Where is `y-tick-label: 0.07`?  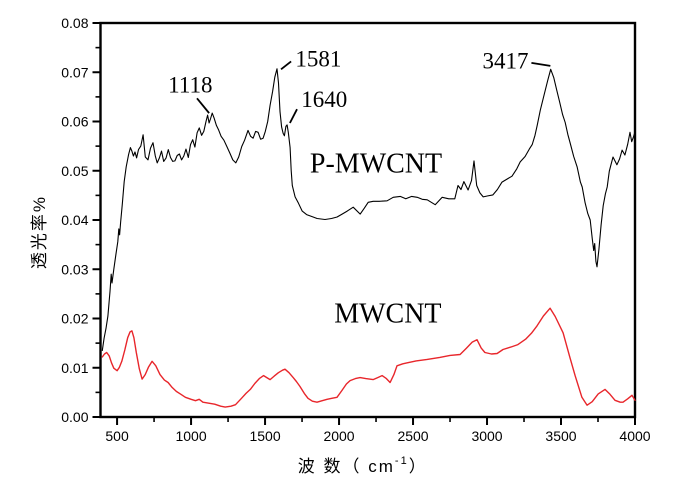 y-tick-label: 0.07 is located at coordinates (74, 72).